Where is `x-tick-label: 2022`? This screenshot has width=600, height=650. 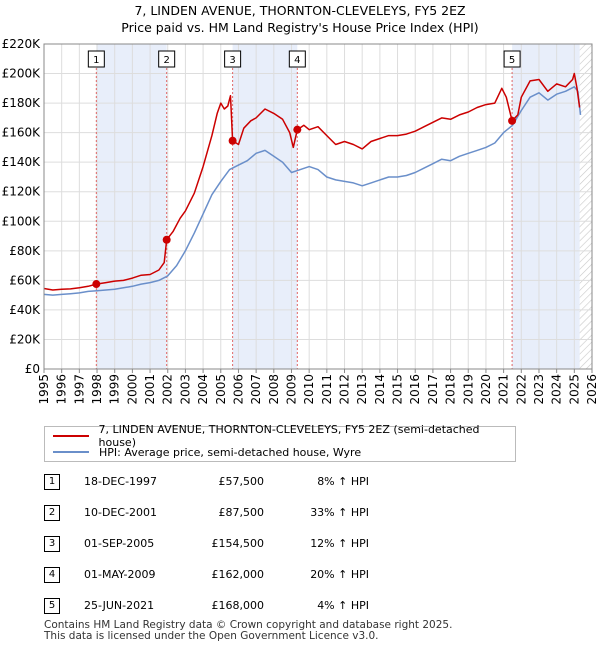
x-tick-label: 2022 is located at coordinates (521, 389).